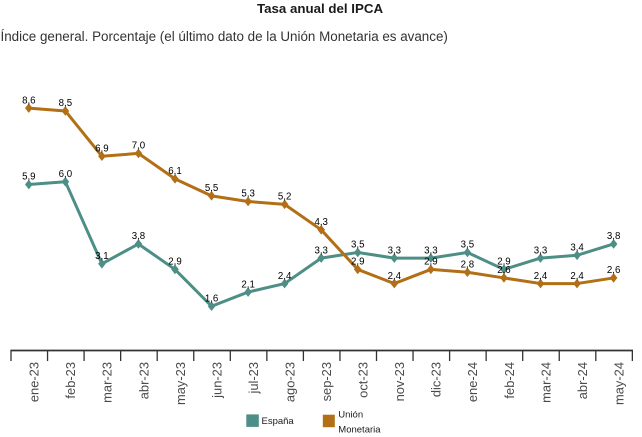 The width and height of the screenshot is (642, 437). I want to click on svg-text: feb-24, so click(509, 380).